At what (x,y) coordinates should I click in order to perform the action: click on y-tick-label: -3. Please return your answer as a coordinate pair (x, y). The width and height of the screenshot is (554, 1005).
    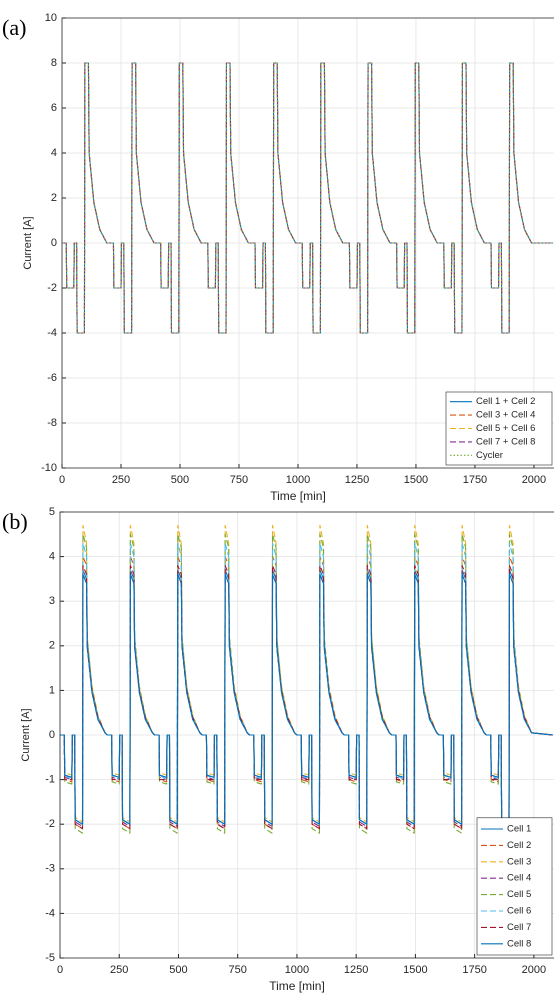
    Looking at the image, I should click on (50, 869).